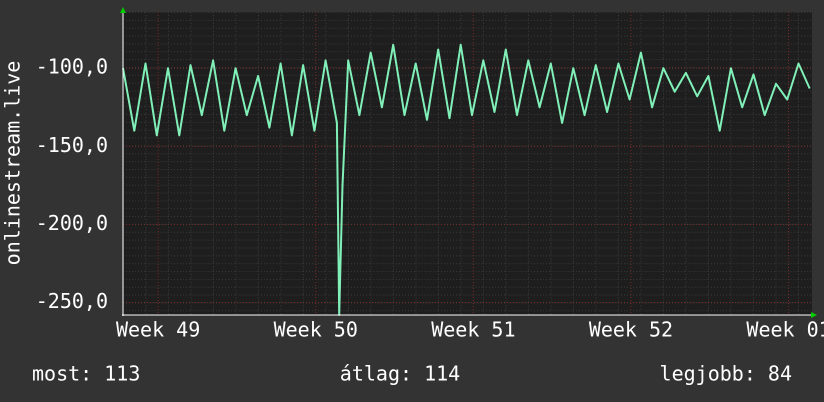 The width and height of the screenshot is (824, 402). I want to click on footer-best: legjobb: 84, so click(726, 374).